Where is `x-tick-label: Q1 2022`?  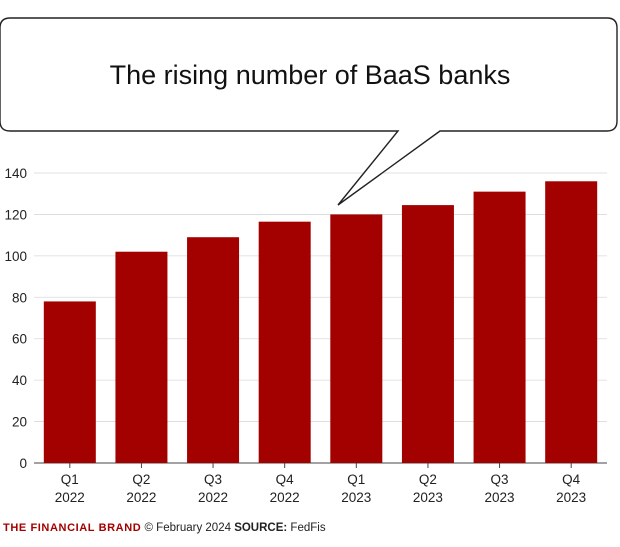
x-tick-label: Q1 2022 is located at coordinates (70, 488).